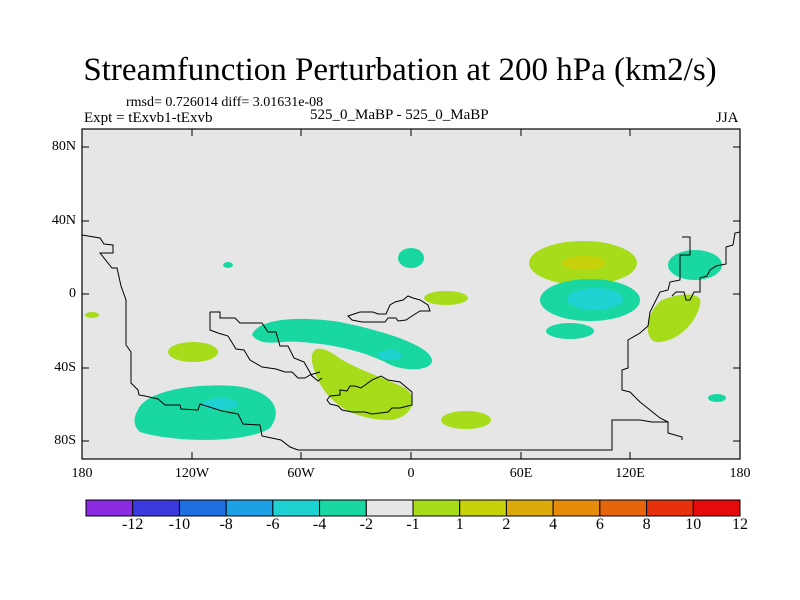 The width and height of the screenshot is (800, 600). Describe the element at coordinates (693, 524) in the screenshot. I see `colorbar-label: 10` at that location.